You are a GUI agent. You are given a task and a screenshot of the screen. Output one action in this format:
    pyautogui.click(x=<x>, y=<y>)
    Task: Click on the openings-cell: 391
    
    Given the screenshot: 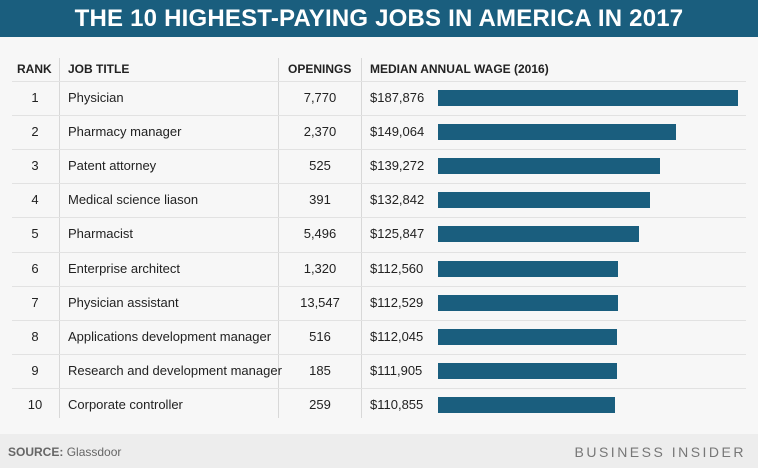 What is the action you would take?
    pyautogui.click(x=320, y=200)
    